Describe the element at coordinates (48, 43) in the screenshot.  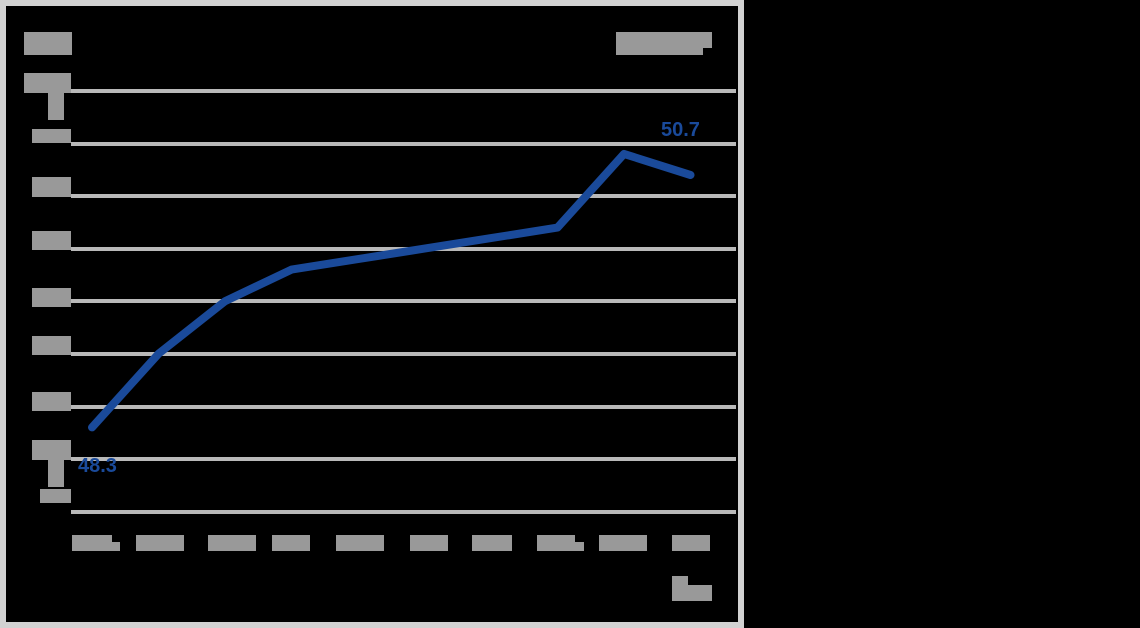
I see `y-axis-title-placeholder` at that location.